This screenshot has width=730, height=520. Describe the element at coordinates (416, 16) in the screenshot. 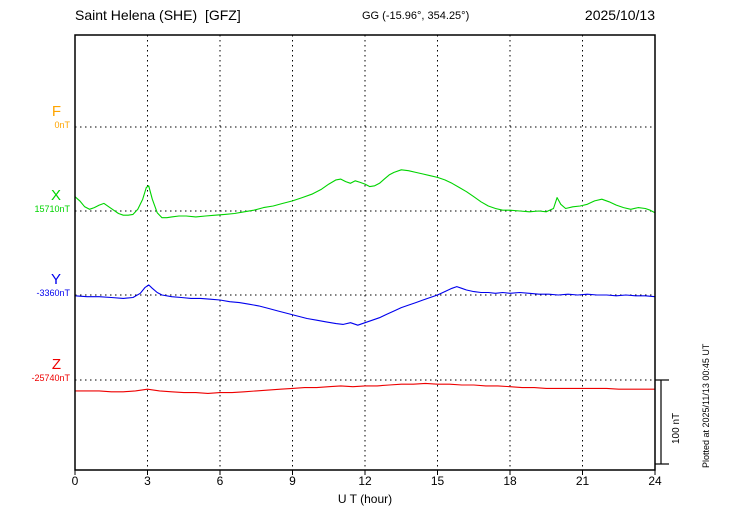

I see `geographic-coordinates: GG (-15.96°, 354.25°)` at that location.